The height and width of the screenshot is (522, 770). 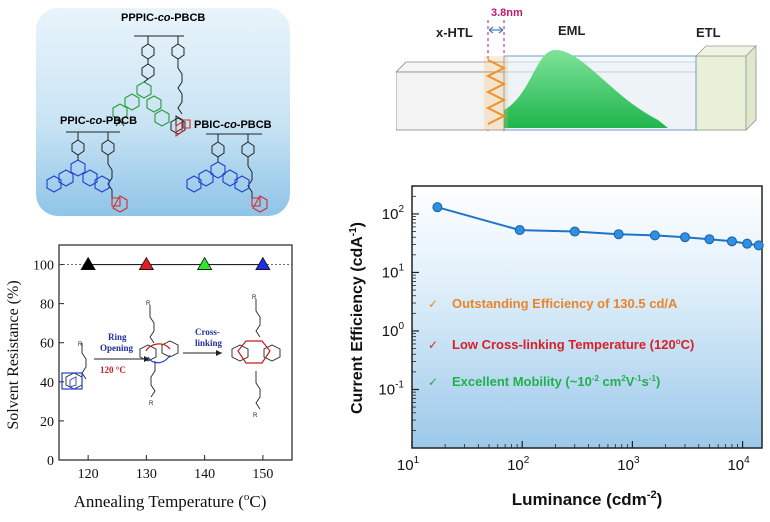 I want to click on ring-opening-temperature: 120 °C, so click(x=113, y=370).